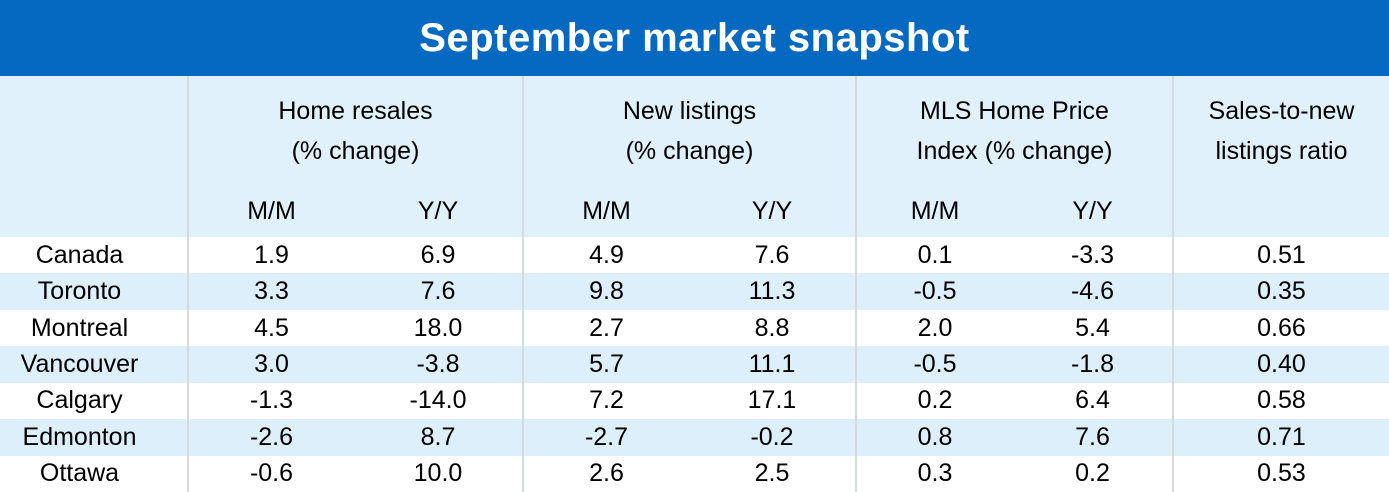 The height and width of the screenshot is (492, 1389). What do you see at coordinates (934, 437) in the screenshot?
I see `value-cell: 0.8` at bounding box center [934, 437].